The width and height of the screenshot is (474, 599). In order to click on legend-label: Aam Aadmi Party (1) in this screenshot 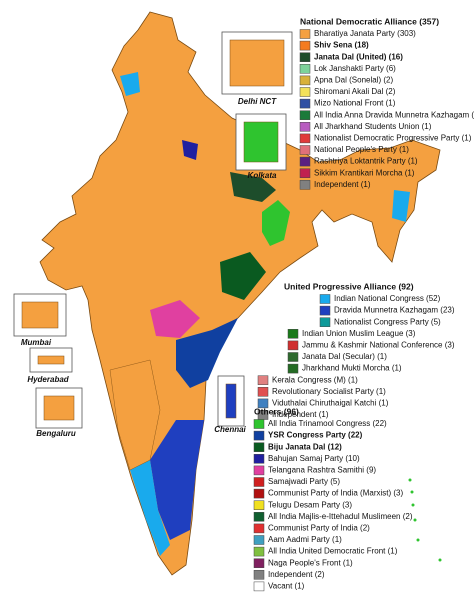, I will do `click(305, 539)`.